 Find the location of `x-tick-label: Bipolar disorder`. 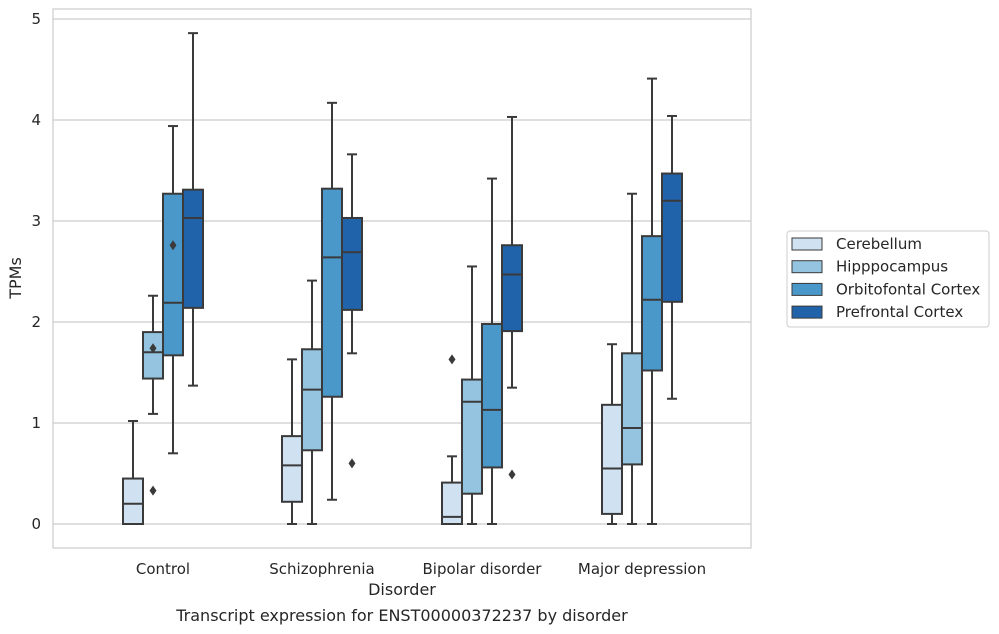

x-tick-label: Bipolar disorder is located at coordinates (483, 569).